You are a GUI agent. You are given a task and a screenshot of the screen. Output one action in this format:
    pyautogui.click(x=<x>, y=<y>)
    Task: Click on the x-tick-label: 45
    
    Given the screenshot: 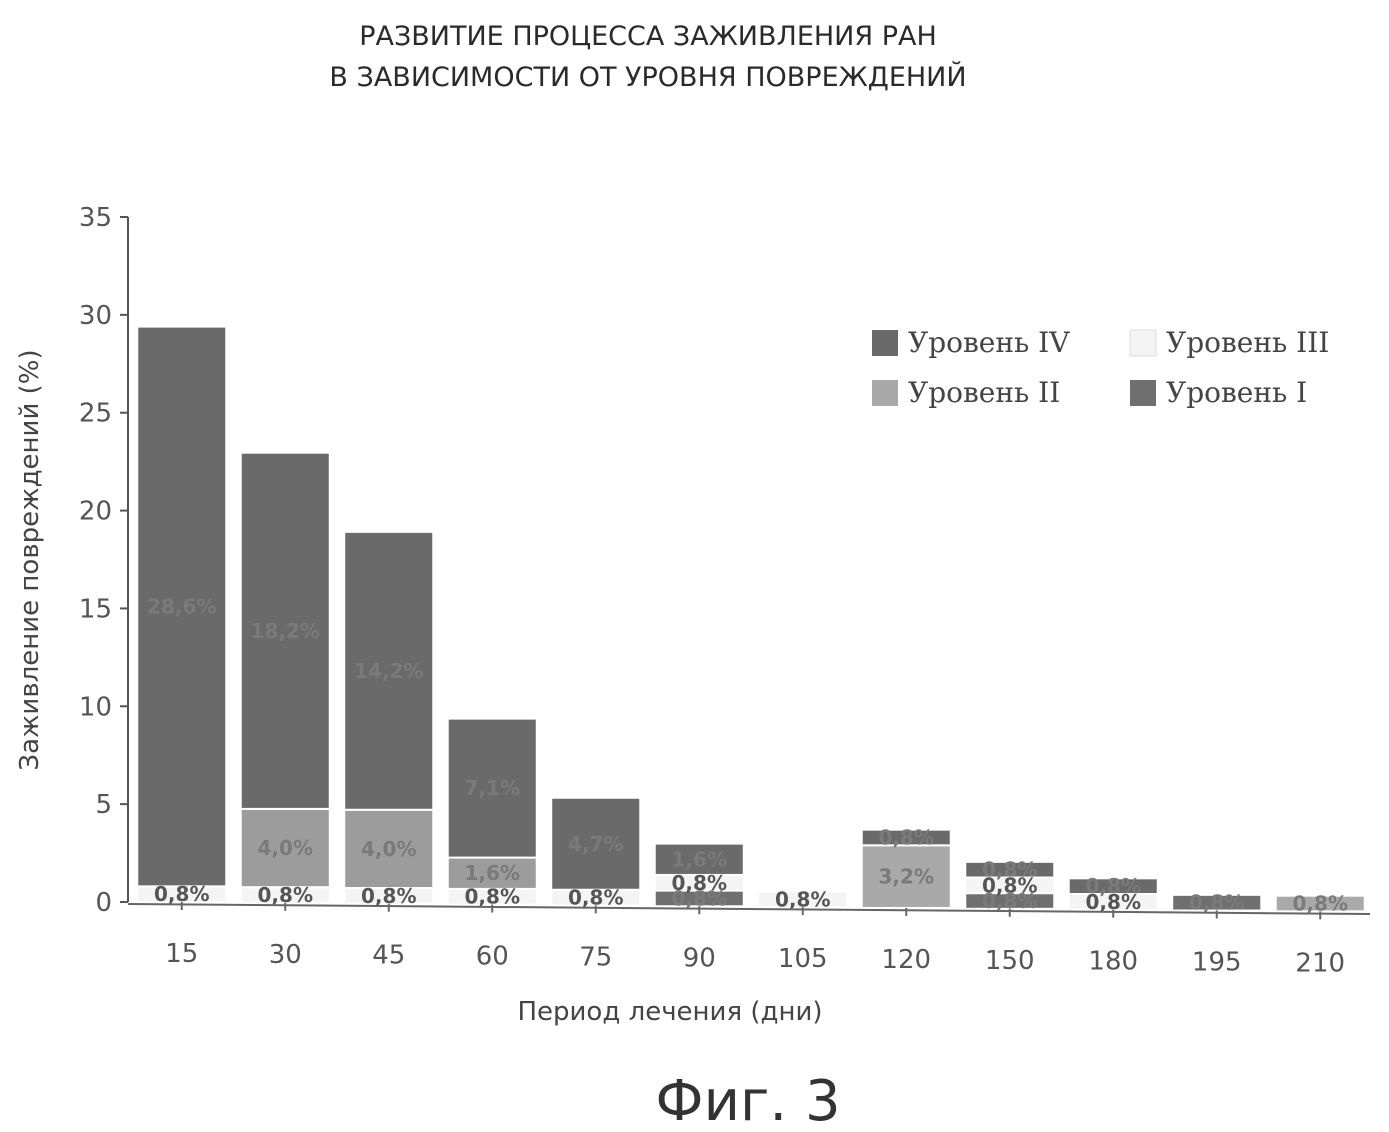 What is the action you would take?
    pyautogui.click(x=388, y=956)
    